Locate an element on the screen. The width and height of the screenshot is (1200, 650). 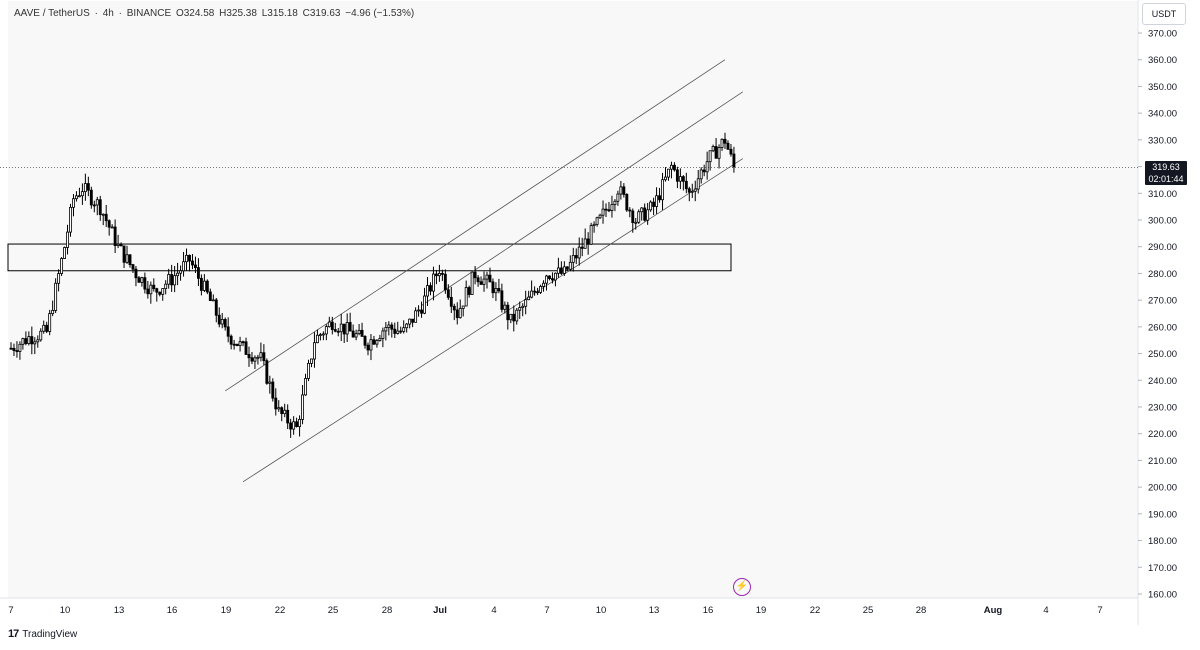
time-tick-label: Jul is located at coordinates (440, 610).